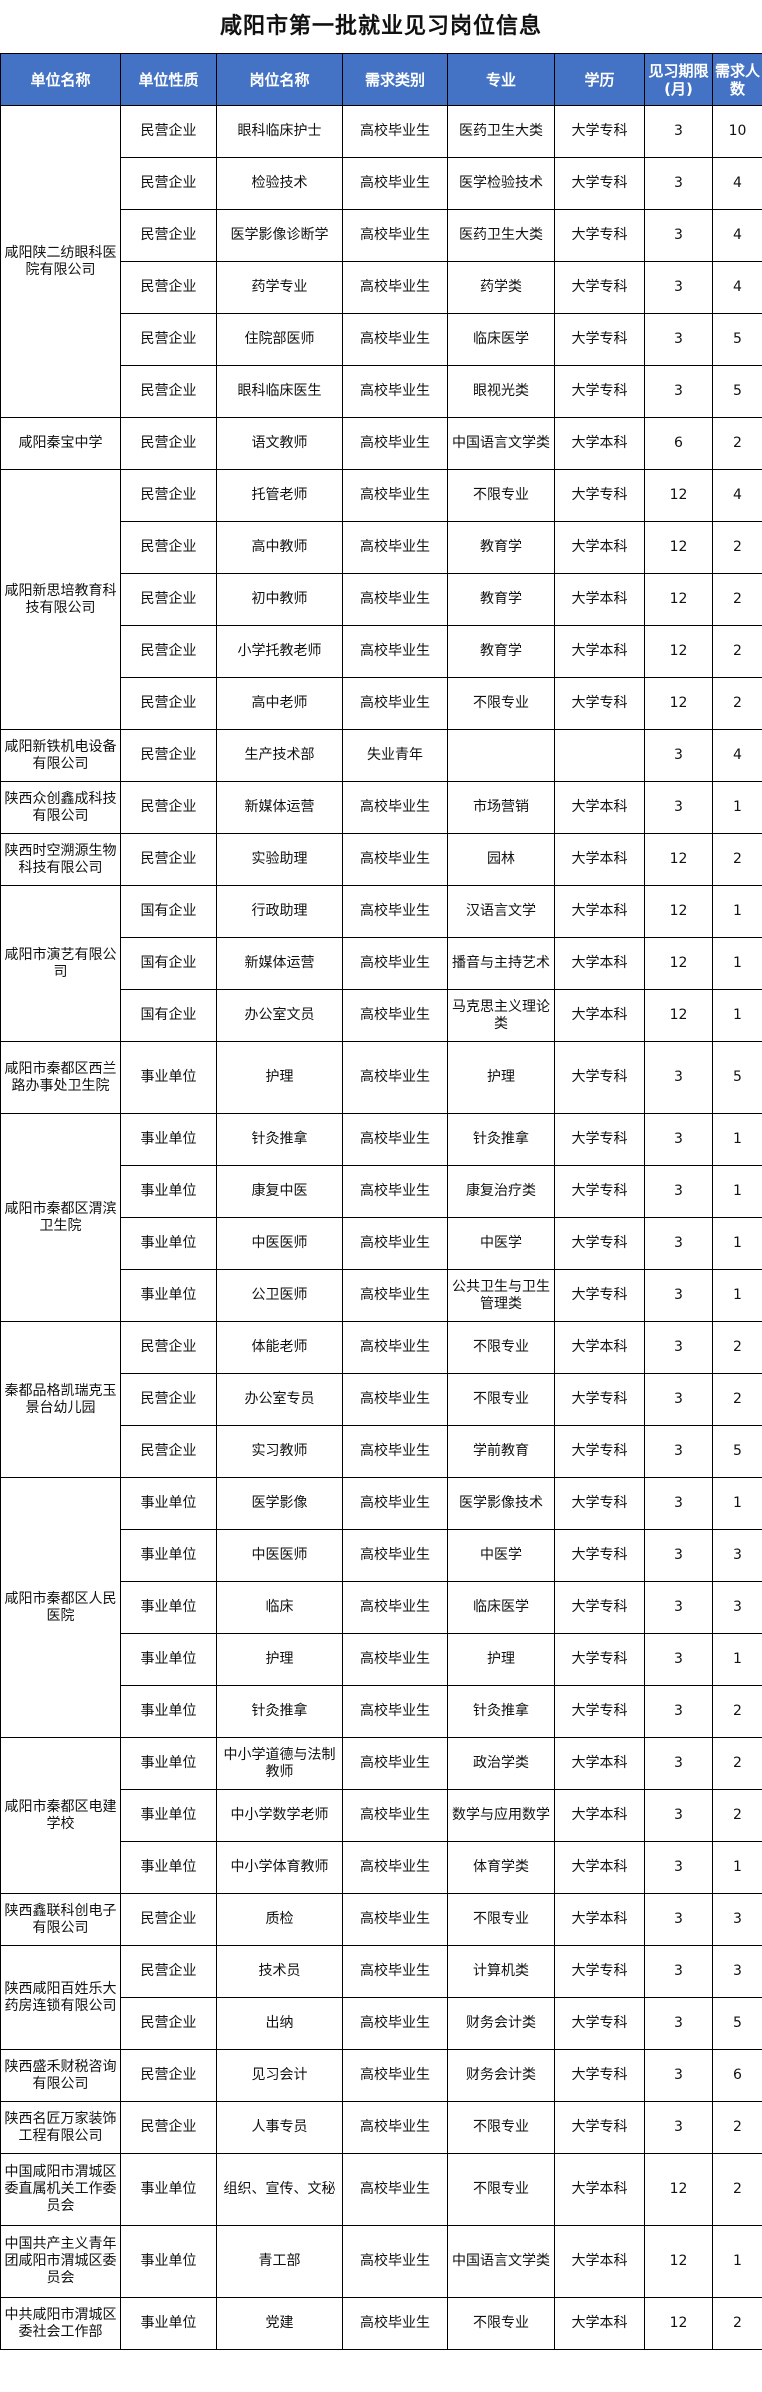 This screenshot has width=762, height=2392. What do you see at coordinates (279, 1451) in the screenshot?
I see `position-name-cell: 实习教师` at bounding box center [279, 1451].